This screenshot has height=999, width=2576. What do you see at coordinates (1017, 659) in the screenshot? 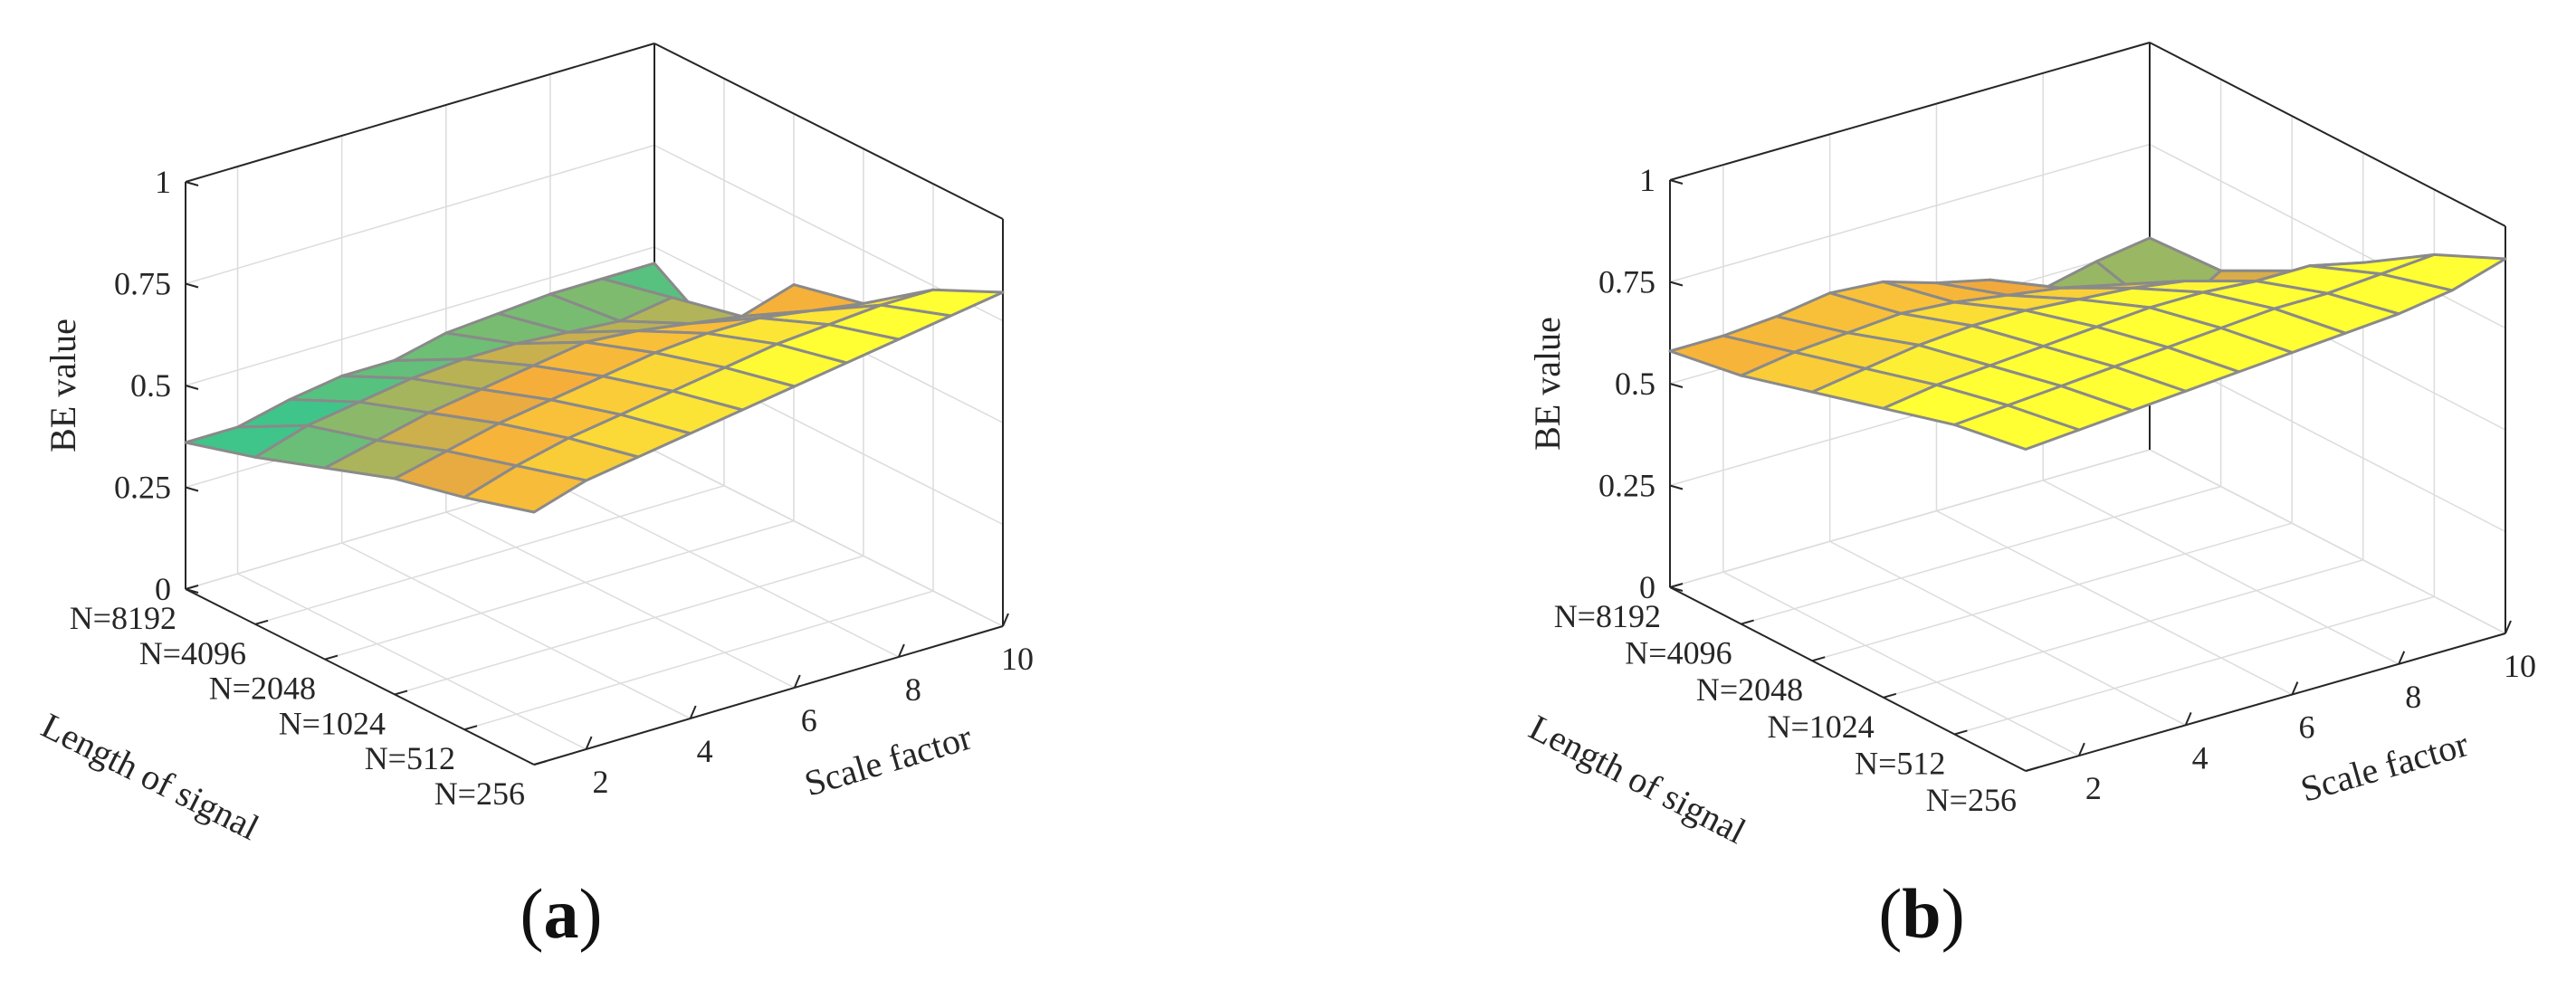
I see `x-tick-label-10: 10` at bounding box center [1017, 659].